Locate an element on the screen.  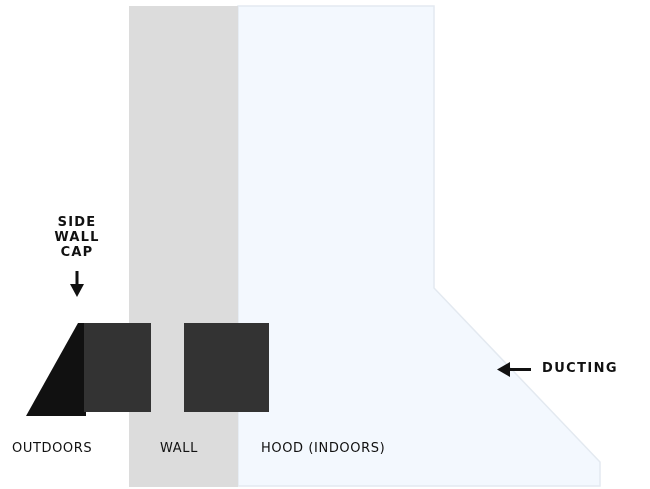
hood-indoors-label: HOOD (INDOORS) is located at coordinates (323, 448).